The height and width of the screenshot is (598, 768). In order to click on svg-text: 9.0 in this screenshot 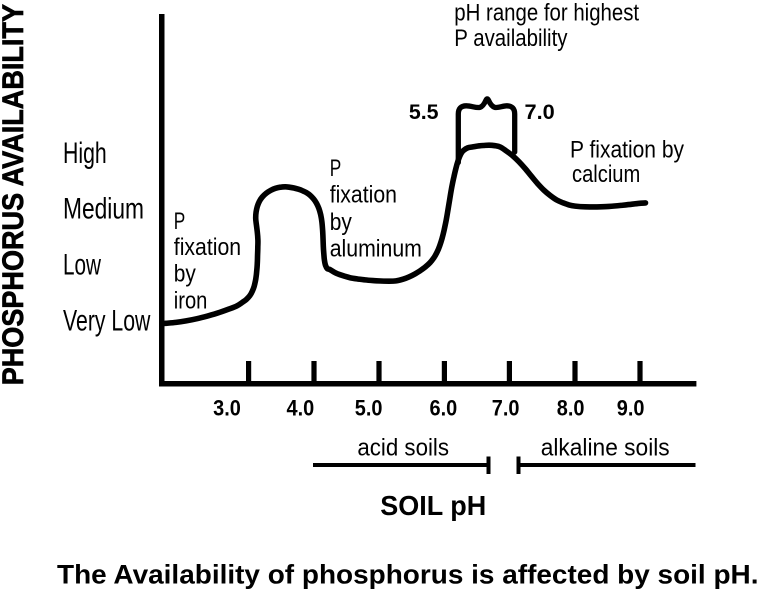, I will do `click(631, 407)`.